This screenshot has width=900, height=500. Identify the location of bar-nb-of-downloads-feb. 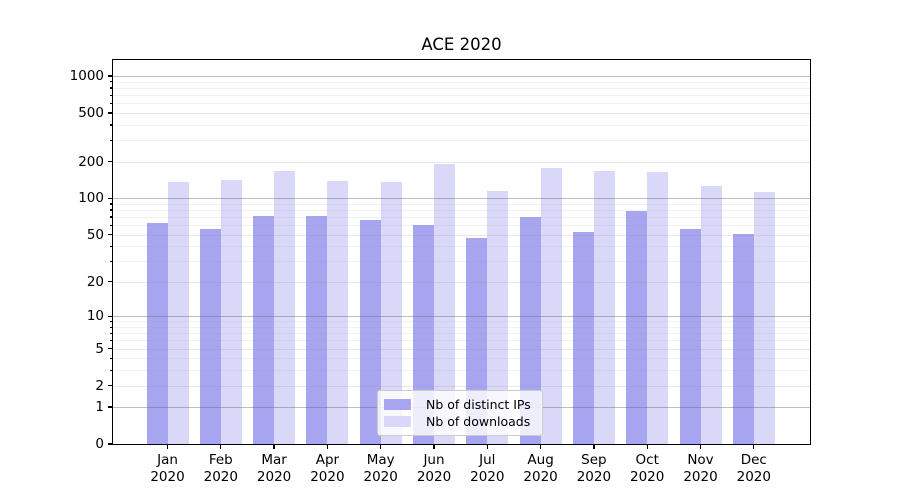
(231, 312).